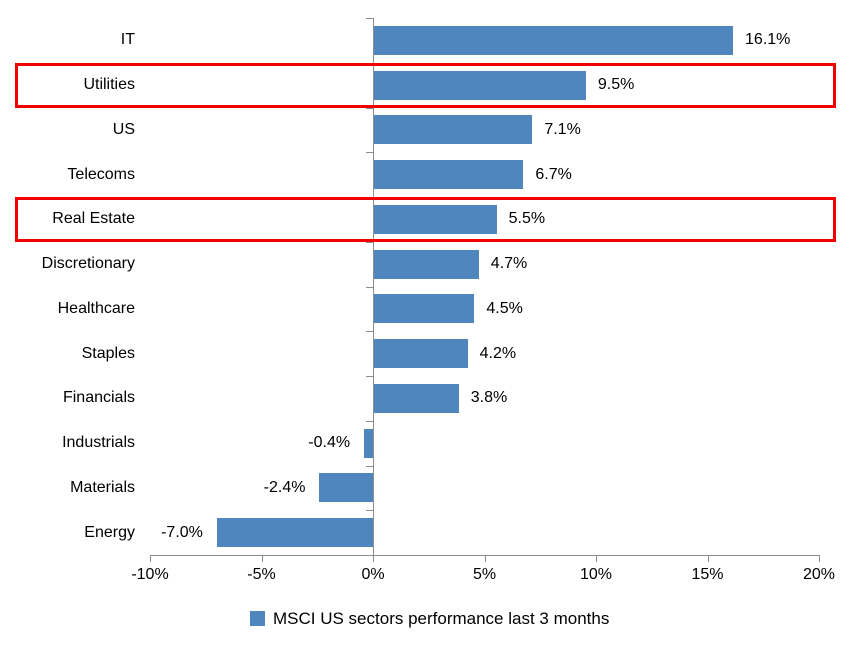  What do you see at coordinates (489, 398) in the screenshot?
I see `value-label: 3.8%` at bounding box center [489, 398].